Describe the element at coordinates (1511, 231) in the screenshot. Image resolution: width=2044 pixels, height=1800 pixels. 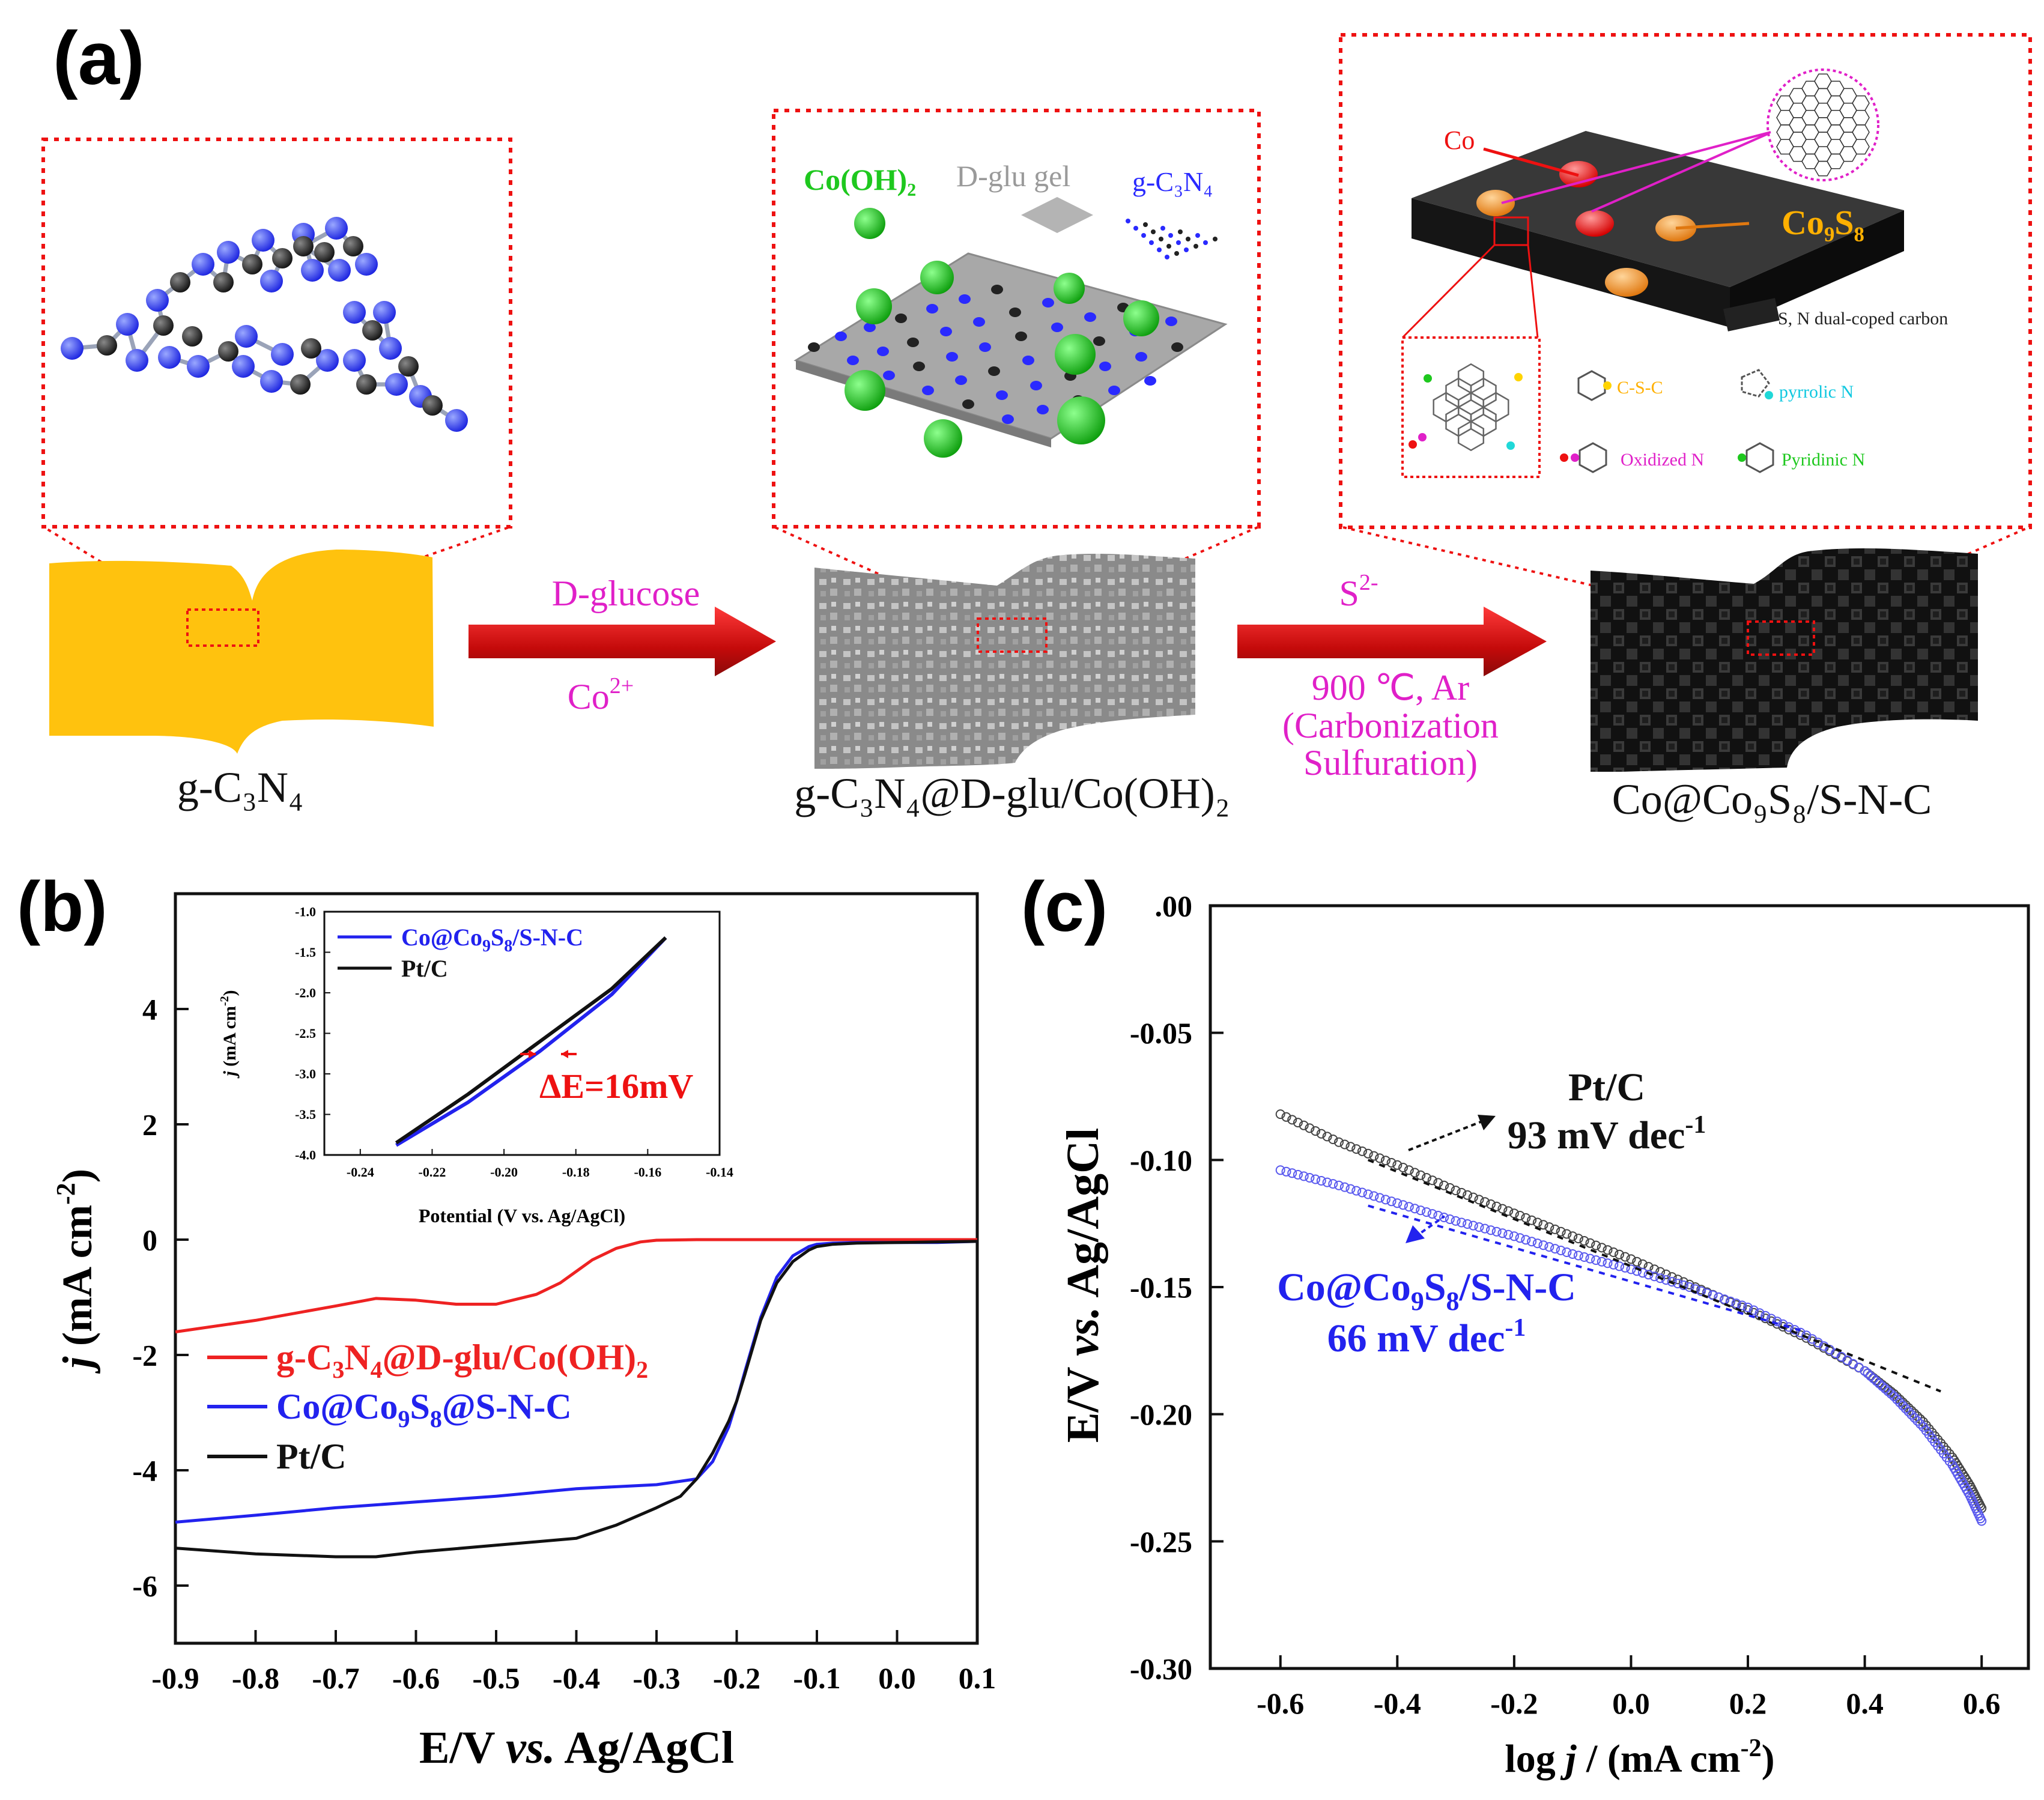
I see `zoom-box-small` at that location.